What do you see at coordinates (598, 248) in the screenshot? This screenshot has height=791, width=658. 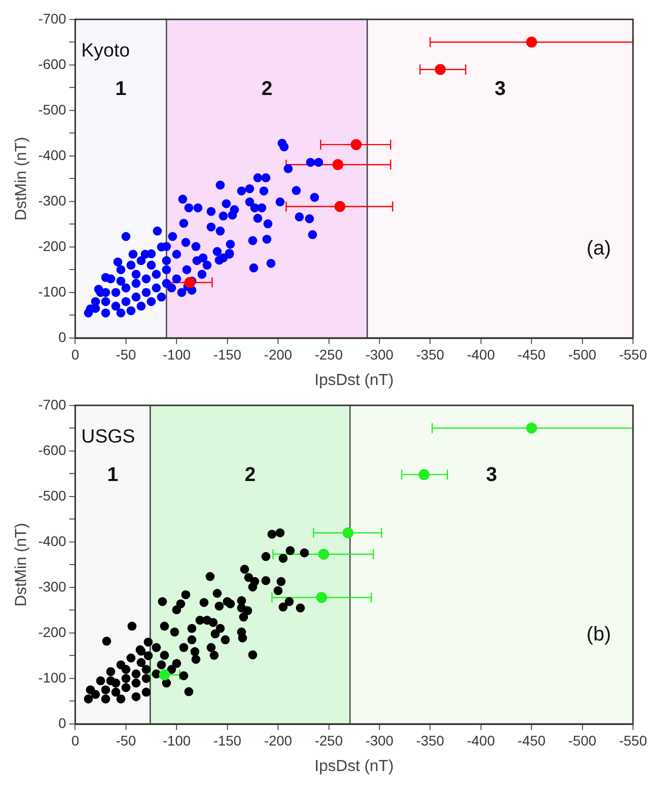 I see `annotation: (a)` at bounding box center [598, 248].